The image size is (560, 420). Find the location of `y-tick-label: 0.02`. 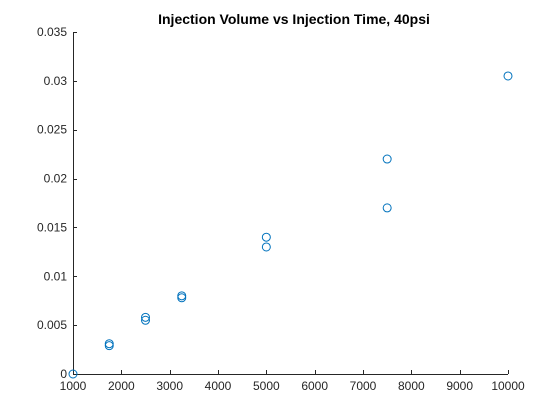

y-tick-label: 0.02 is located at coordinates (56, 179).